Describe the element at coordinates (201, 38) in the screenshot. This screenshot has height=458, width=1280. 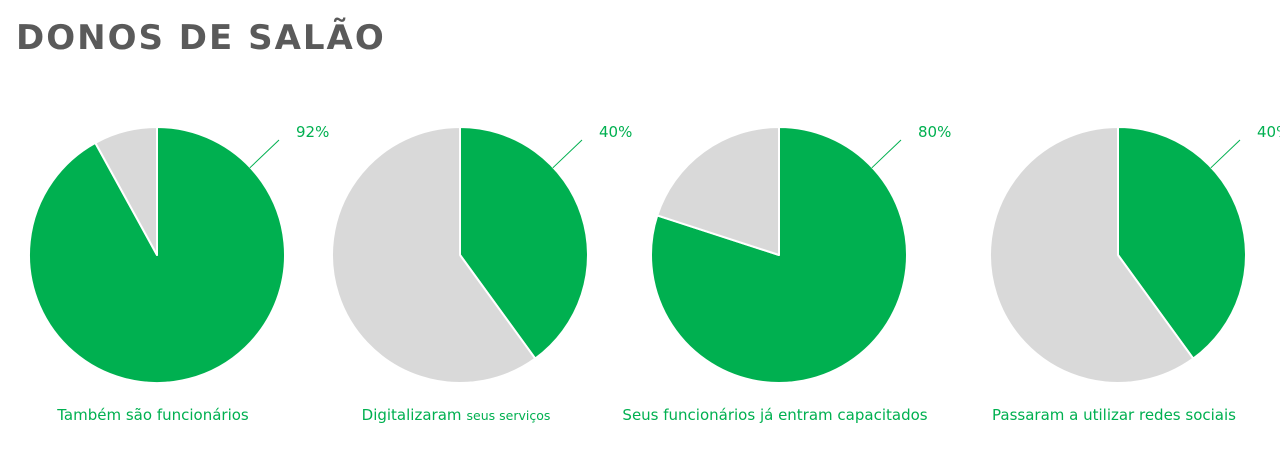
I see `page-title: DONOS DE SALÃO` at that location.